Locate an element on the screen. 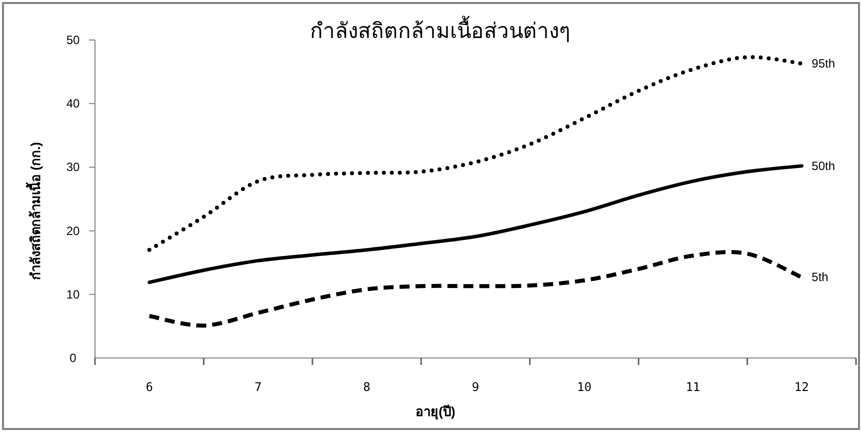 Image resolution: width=862 pixels, height=432 pixels. y-tick-label: 30 is located at coordinates (73, 167).